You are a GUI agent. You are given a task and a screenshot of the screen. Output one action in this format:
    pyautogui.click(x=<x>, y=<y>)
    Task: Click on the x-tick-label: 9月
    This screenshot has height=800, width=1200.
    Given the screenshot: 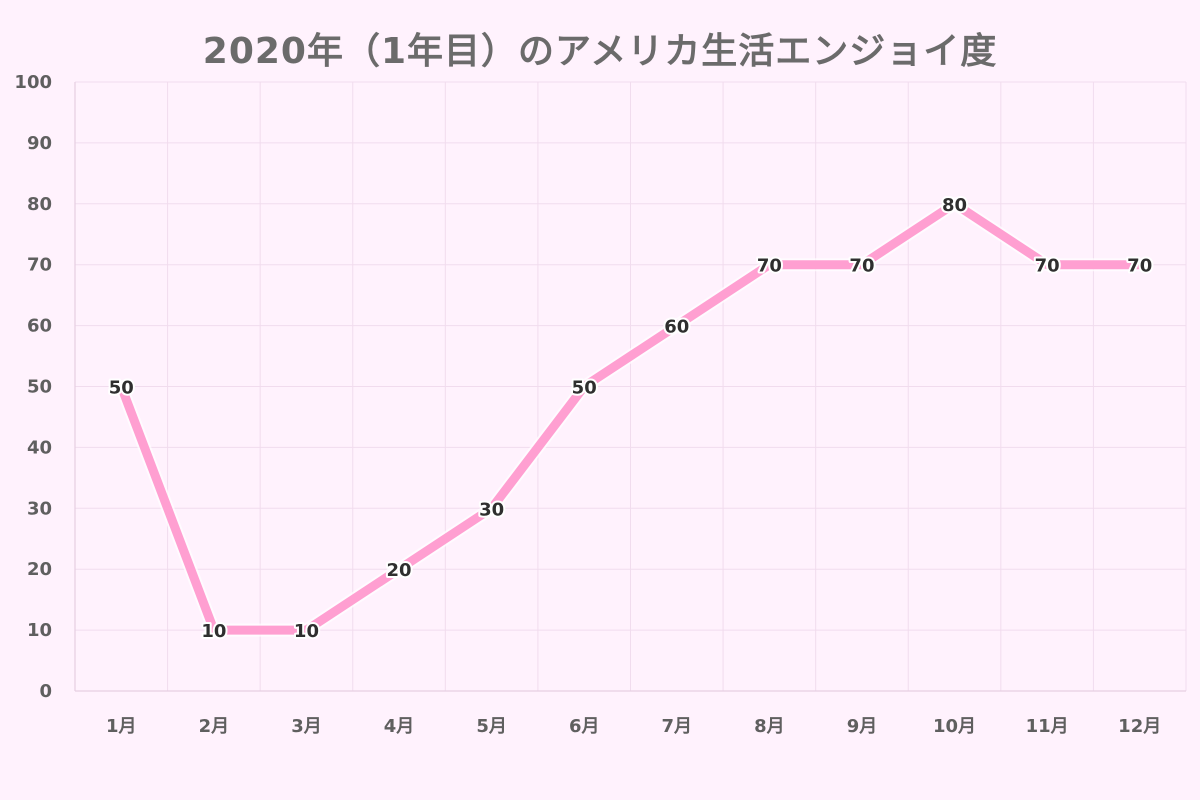 What is the action you would take?
    pyautogui.click(x=862, y=726)
    